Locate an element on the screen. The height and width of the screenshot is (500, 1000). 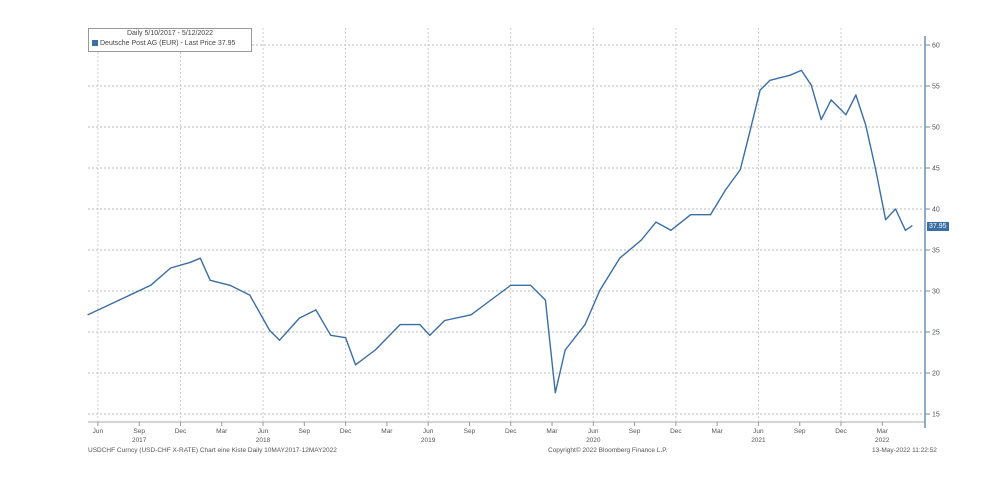
year-label: 2020 is located at coordinates (593, 440).